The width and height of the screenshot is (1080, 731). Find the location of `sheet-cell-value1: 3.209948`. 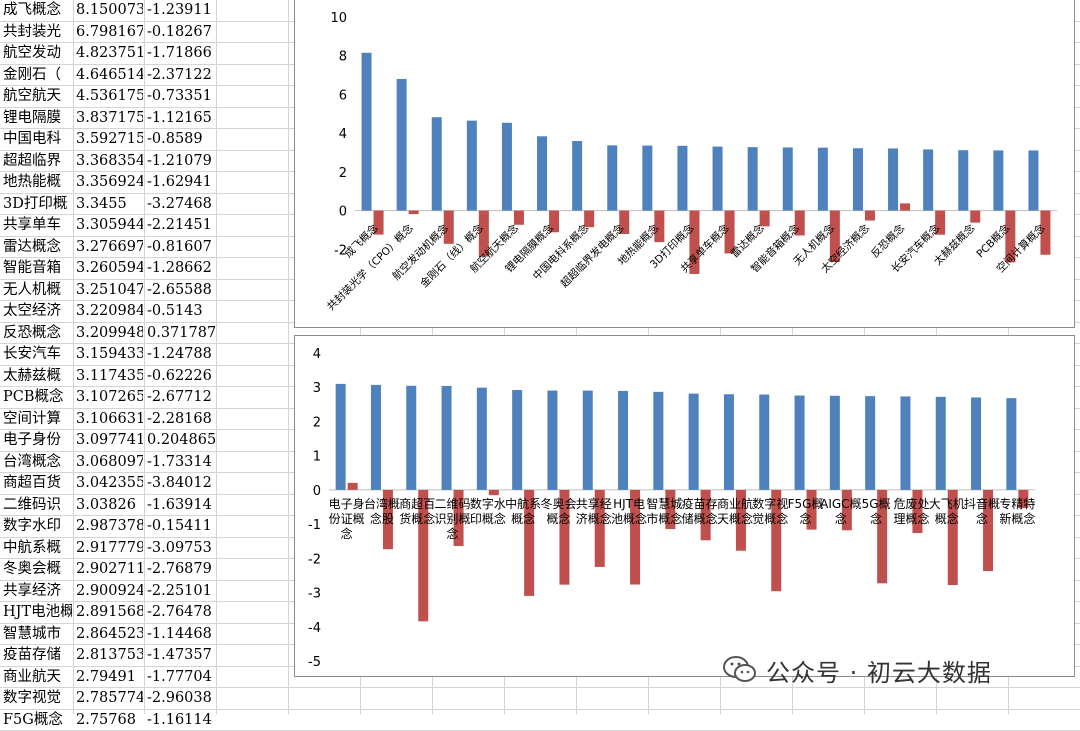

sheet-cell-value1: 3.209948 is located at coordinates (109, 333).